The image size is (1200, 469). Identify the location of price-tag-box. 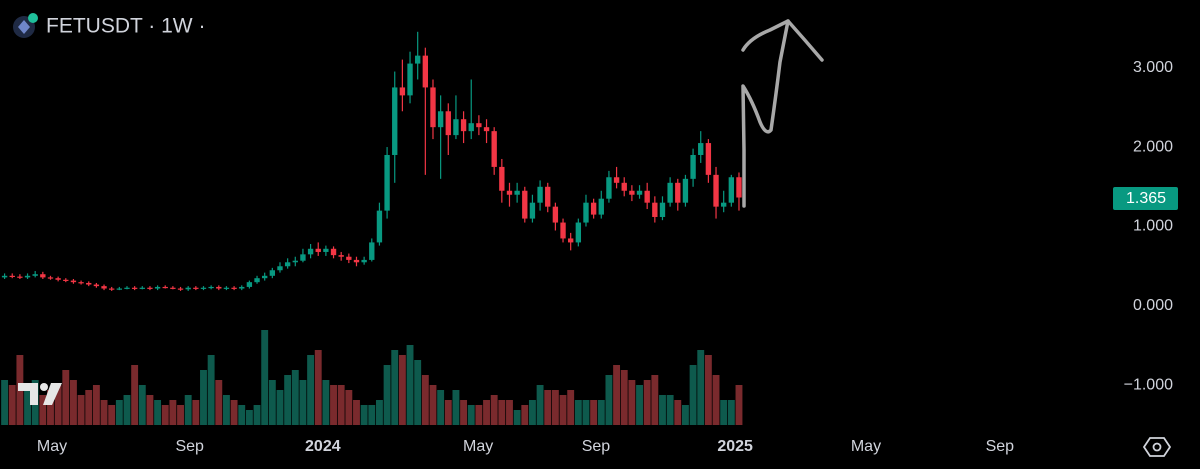
(1145, 198).